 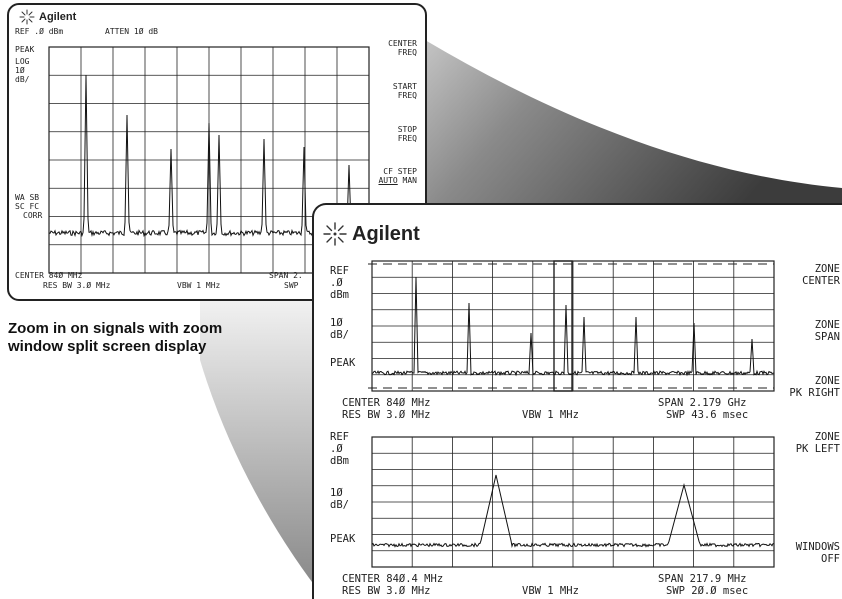 I want to click on softkey-zone-span: ZONE SPAN, so click(x=827, y=331).